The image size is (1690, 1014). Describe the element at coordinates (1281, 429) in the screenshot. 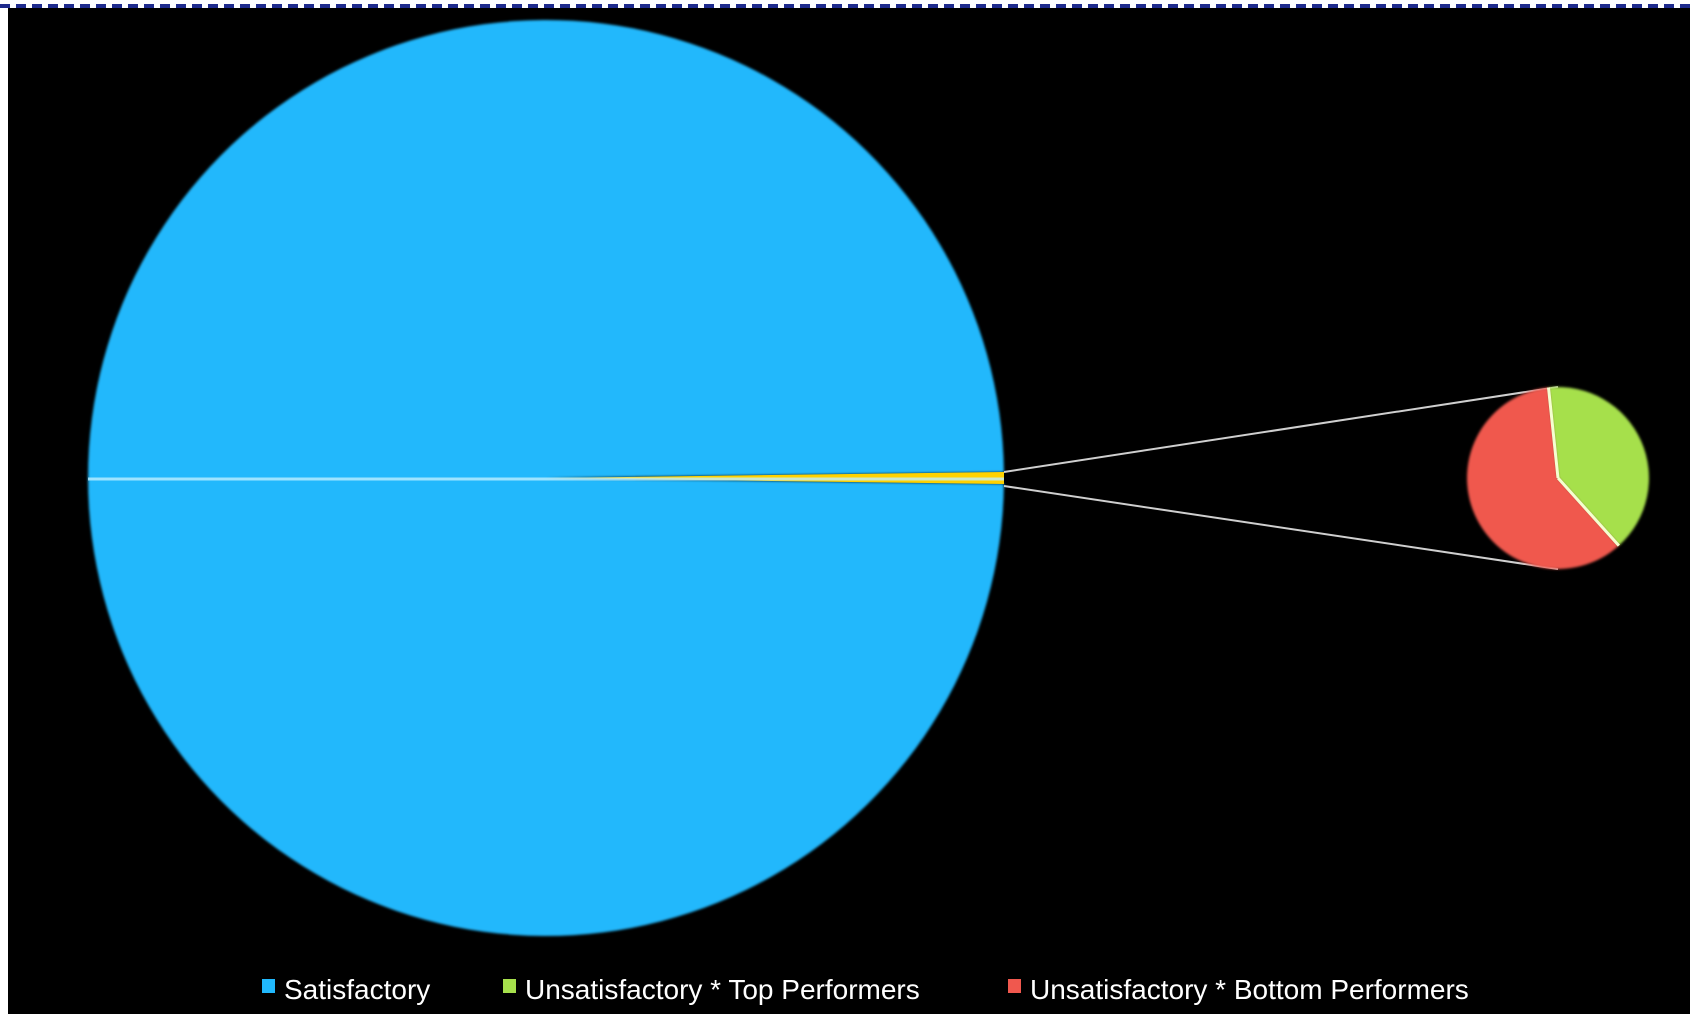

I see `connector-line-top` at that location.